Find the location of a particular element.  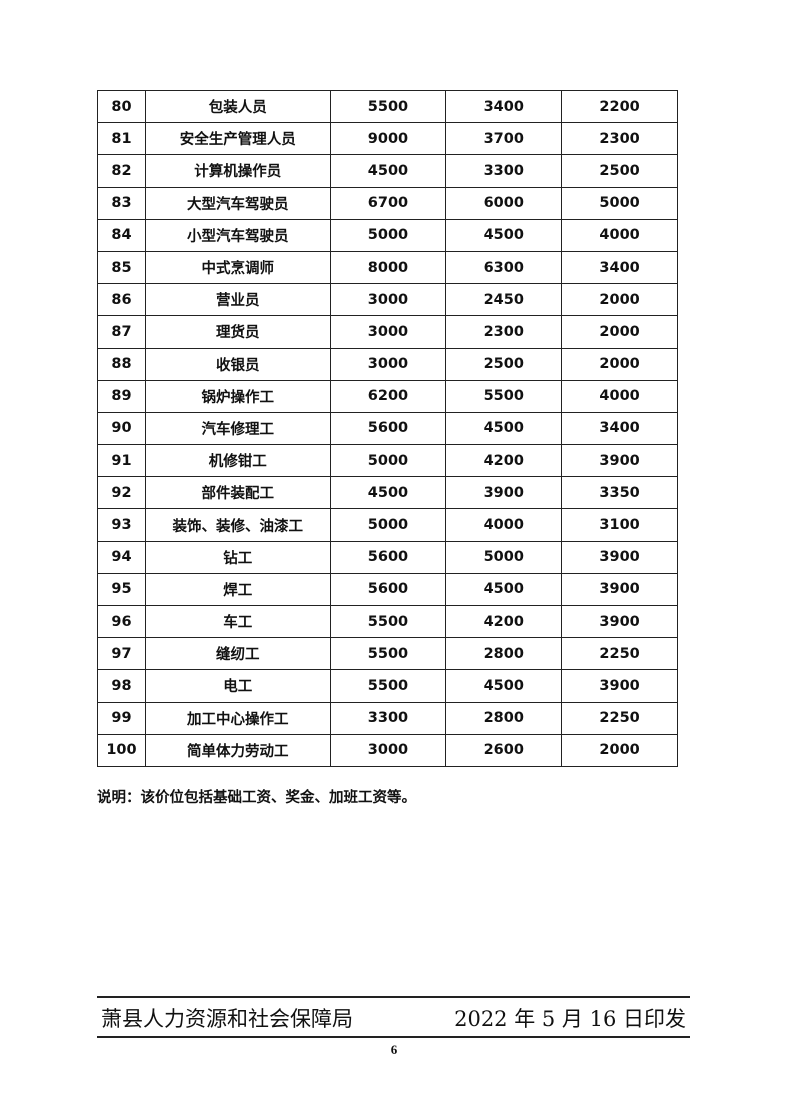

footer-top-rule is located at coordinates (393, 997).